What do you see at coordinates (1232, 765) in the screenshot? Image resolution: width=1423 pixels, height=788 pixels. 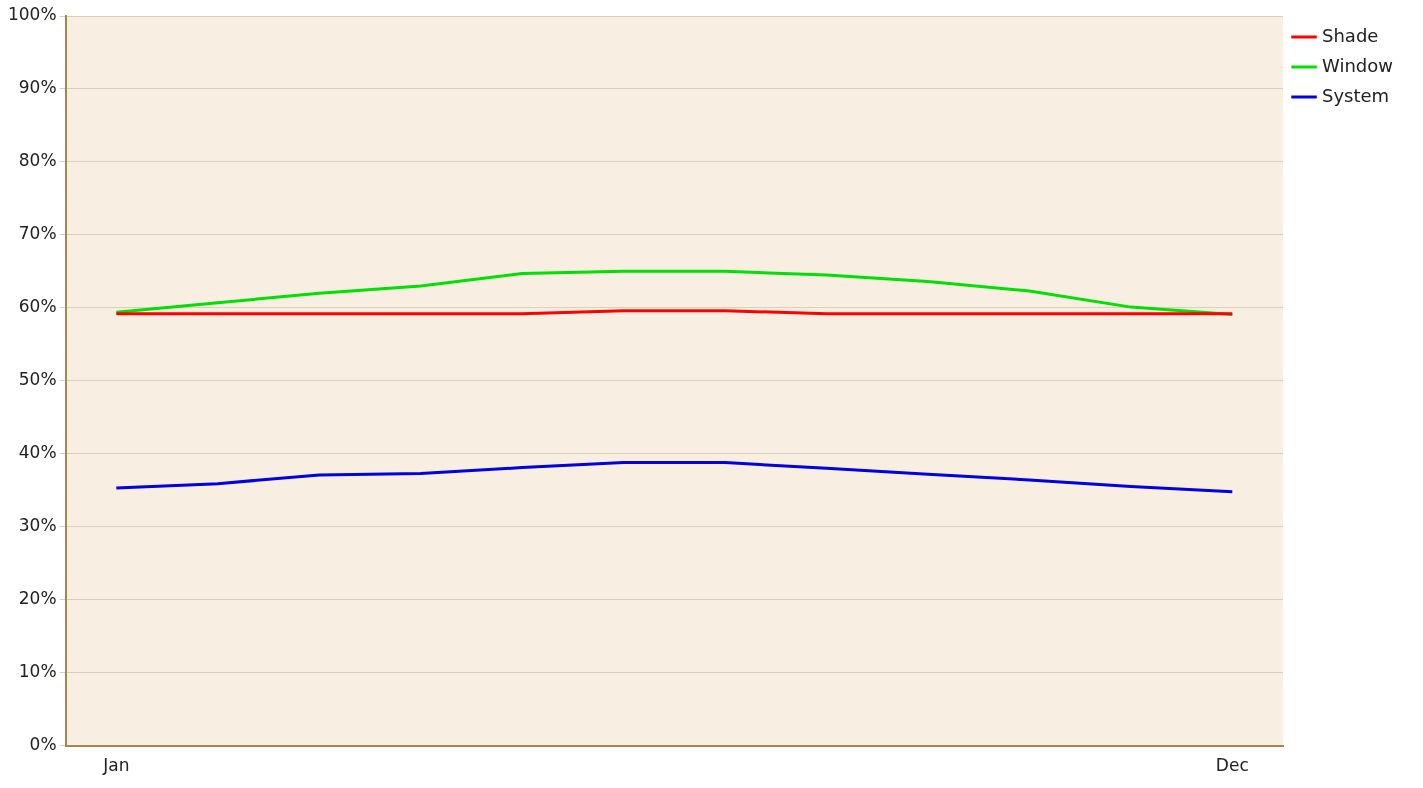 I see `x-tick-label: Dec` at bounding box center [1232, 765].